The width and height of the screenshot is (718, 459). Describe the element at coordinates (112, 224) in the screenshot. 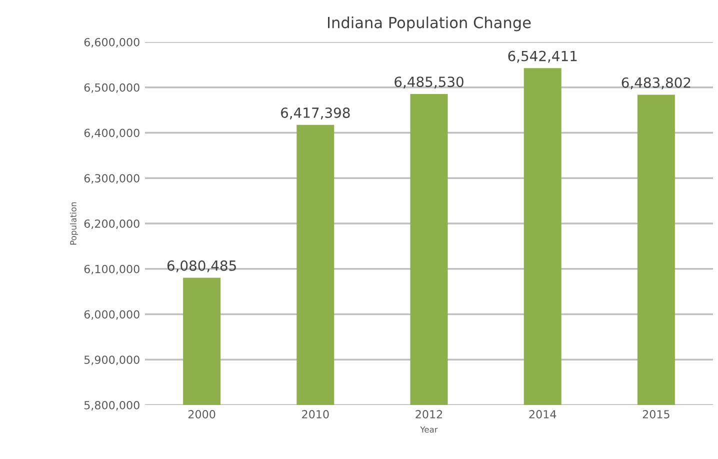

I see `y-tick-label: 6,200,000` at that location.